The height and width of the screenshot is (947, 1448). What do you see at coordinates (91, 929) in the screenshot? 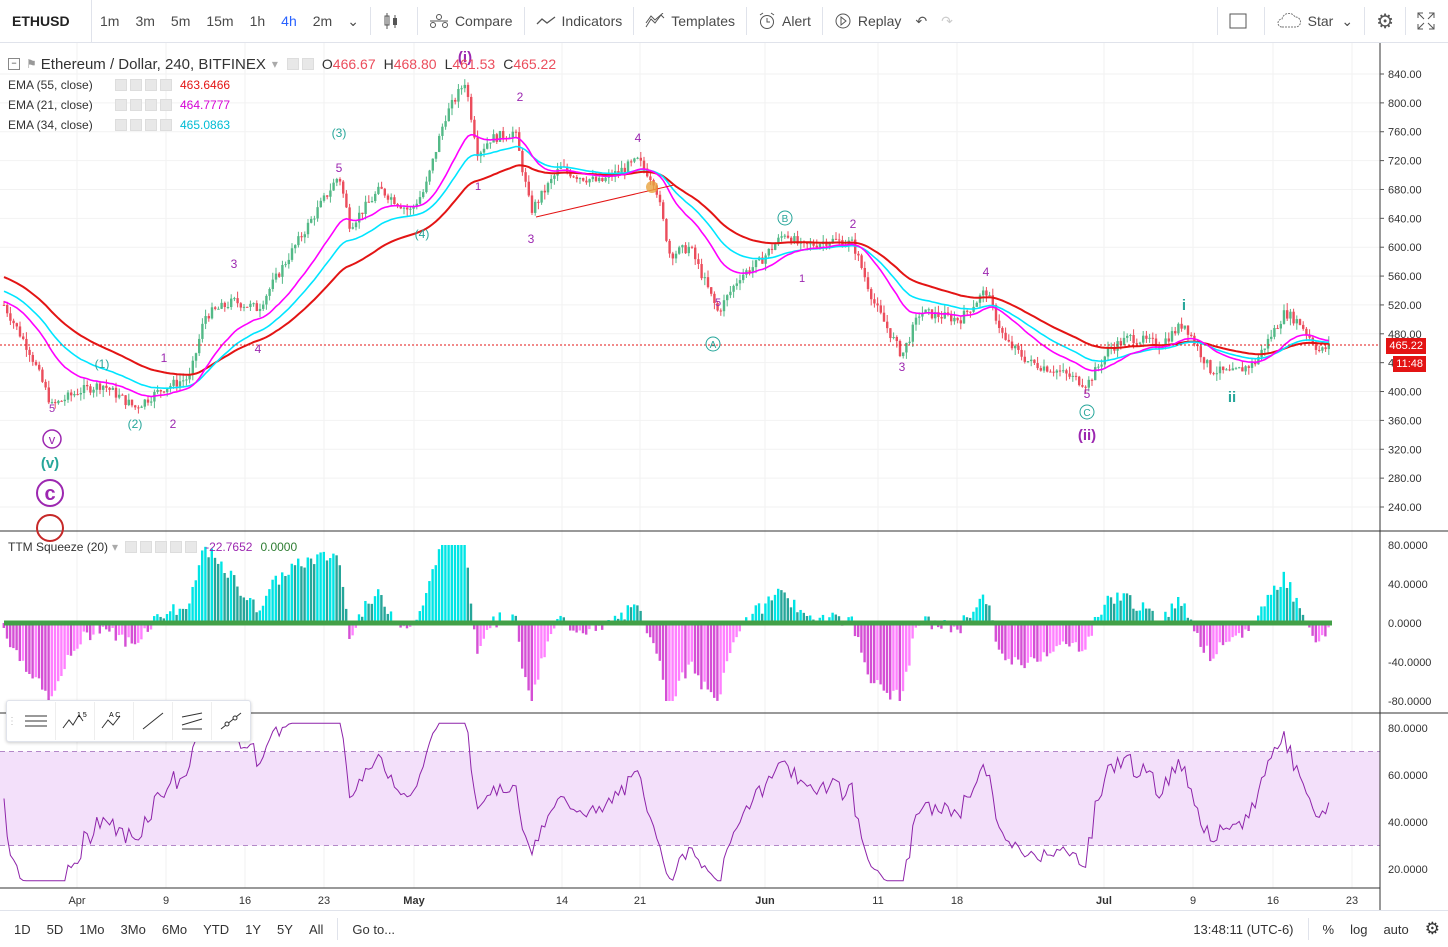
I see `range-1mo: 1Mo` at bounding box center [91, 929].